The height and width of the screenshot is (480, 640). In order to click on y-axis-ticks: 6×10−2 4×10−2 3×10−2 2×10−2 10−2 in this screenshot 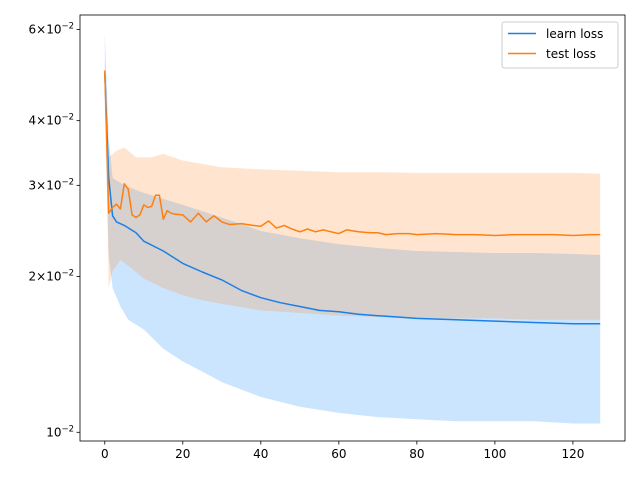, I will do `click(54, 230)`.